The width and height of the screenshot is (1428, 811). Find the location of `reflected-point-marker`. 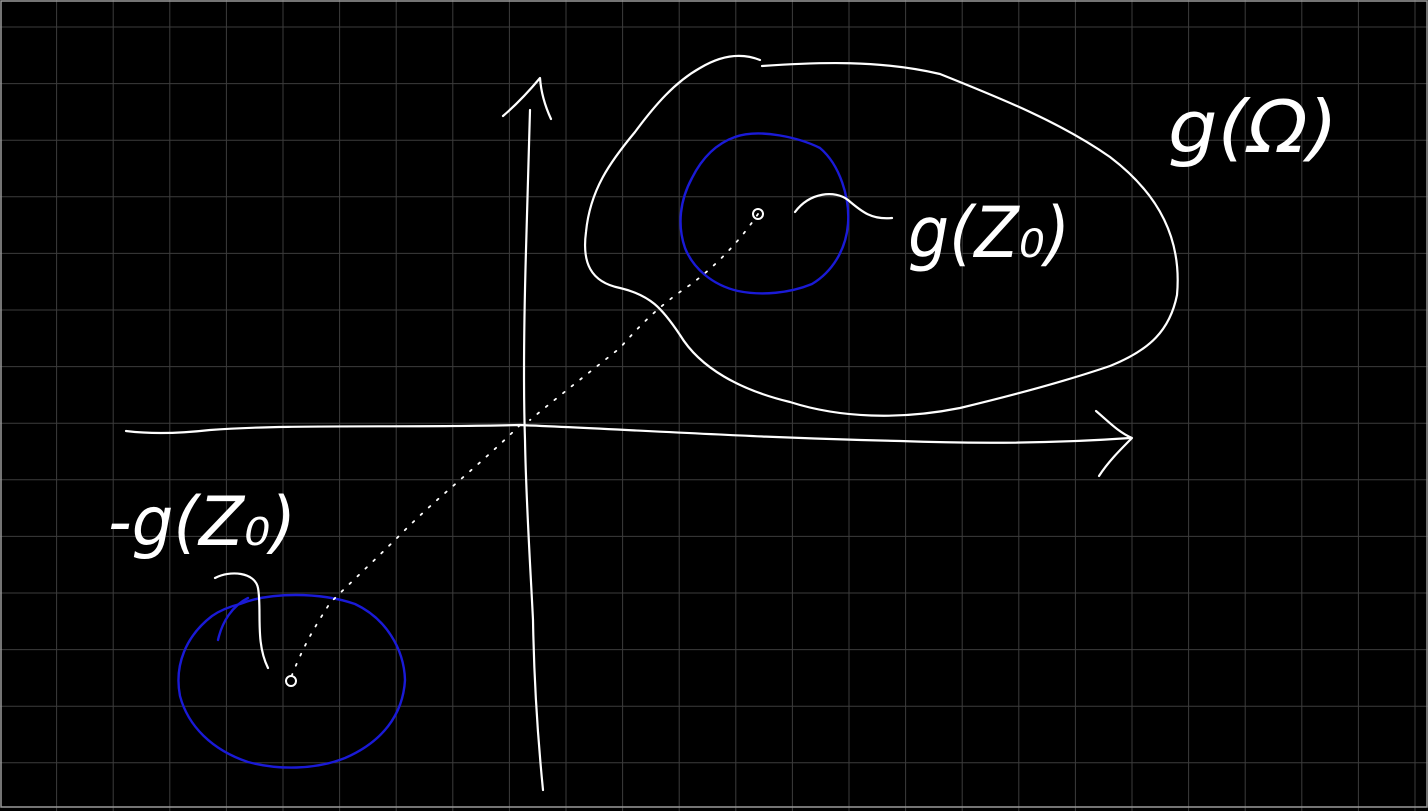

reflected-point-marker is located at coordinates (291, 681).